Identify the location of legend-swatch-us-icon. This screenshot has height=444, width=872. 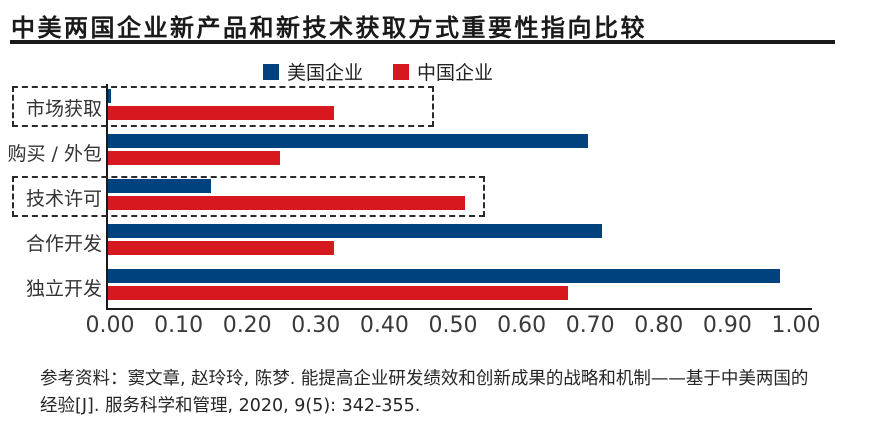
(271, 71).